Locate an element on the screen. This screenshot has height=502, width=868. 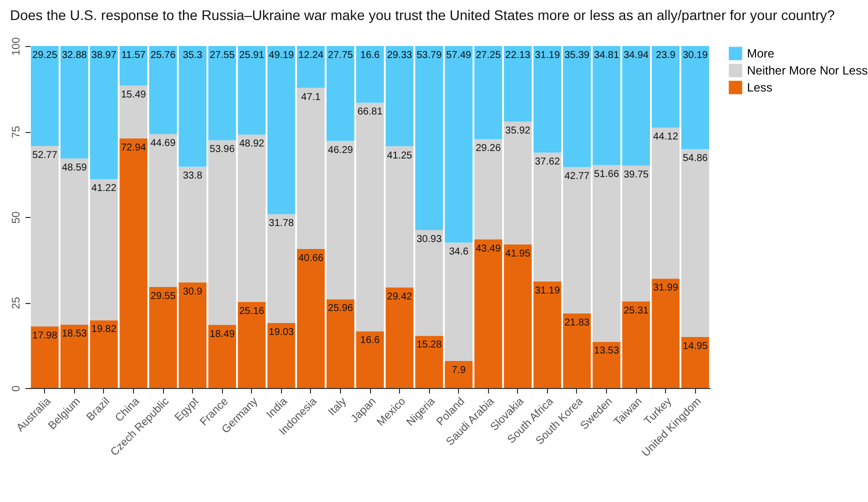
data-label: 18.53 is located at coordinates (75, 334).